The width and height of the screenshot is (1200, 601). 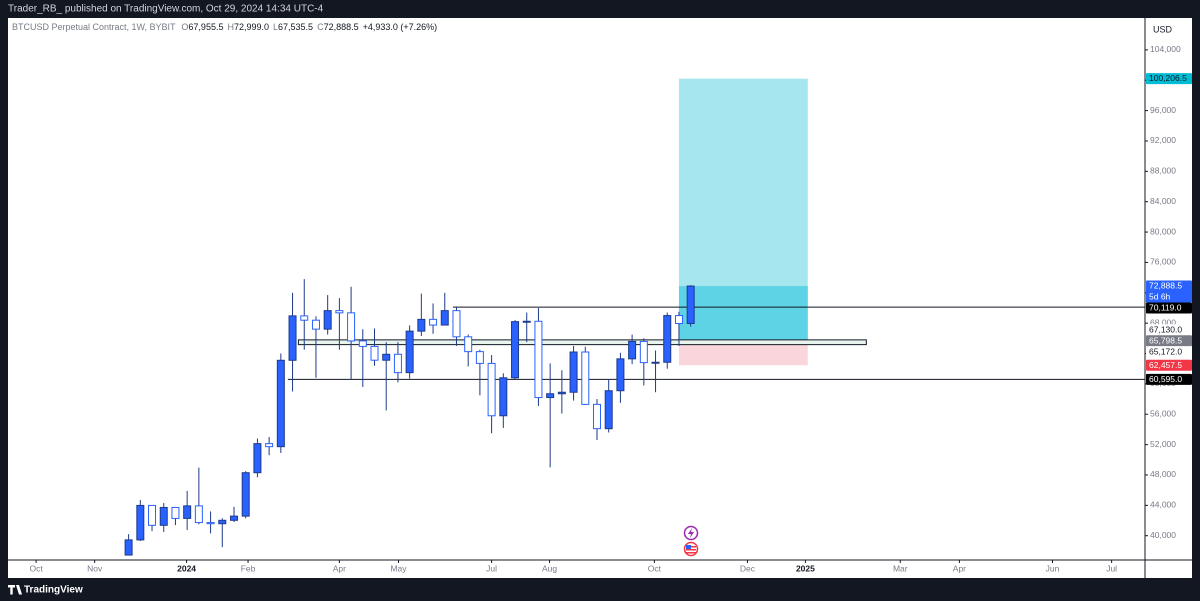 What do you see at coordinates (1165, 351) in the screenshot?
I see `price-label: 65,172.0` at bounding box center [1165, 351].